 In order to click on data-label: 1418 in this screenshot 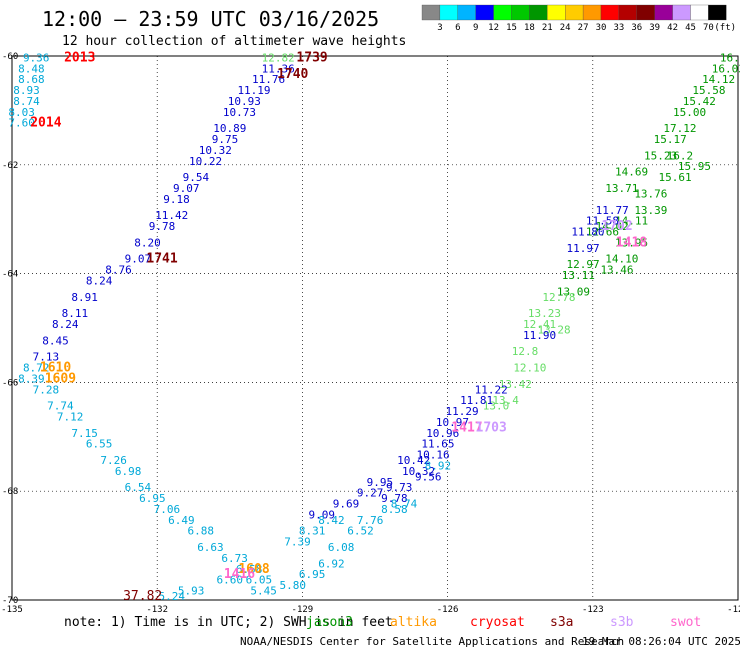, I will do `click(631, 242)`.